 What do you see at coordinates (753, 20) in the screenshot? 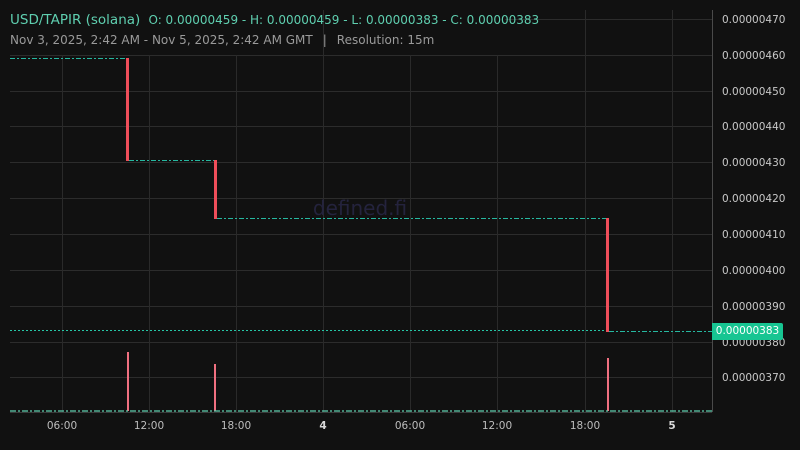
I see `y-tick: 0.00000470` at bounding box center [753, 20].